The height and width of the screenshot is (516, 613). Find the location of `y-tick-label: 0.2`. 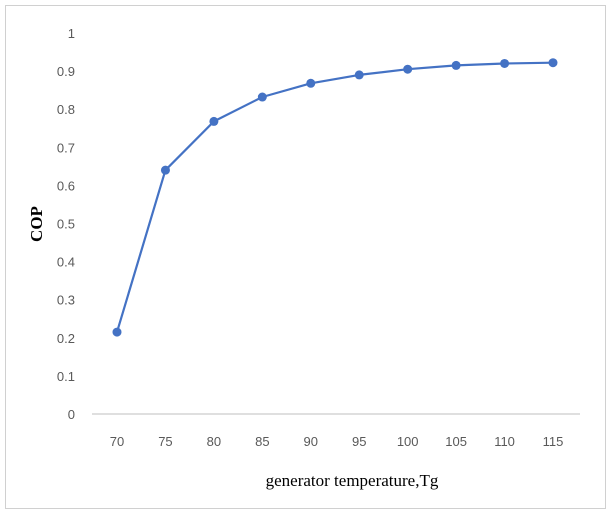

y-tick-label: 0.2 is located at coordinates (66, 338).